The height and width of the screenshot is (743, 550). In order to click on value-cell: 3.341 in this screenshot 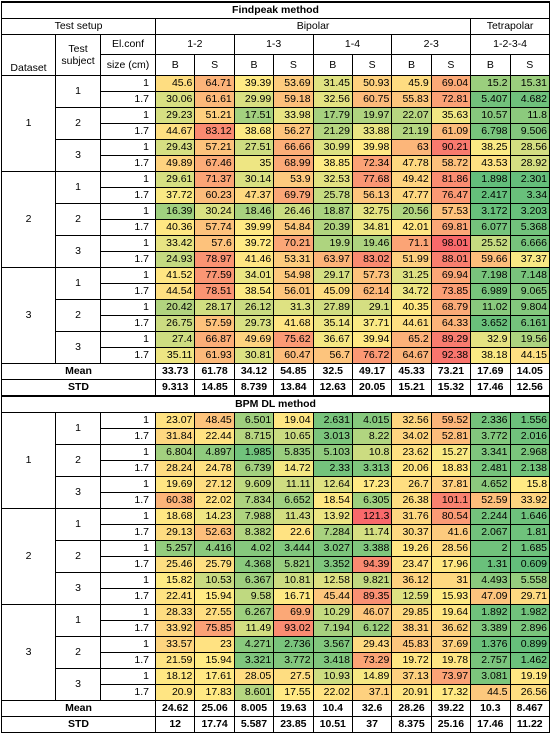, I will do `click(490, 452)`.